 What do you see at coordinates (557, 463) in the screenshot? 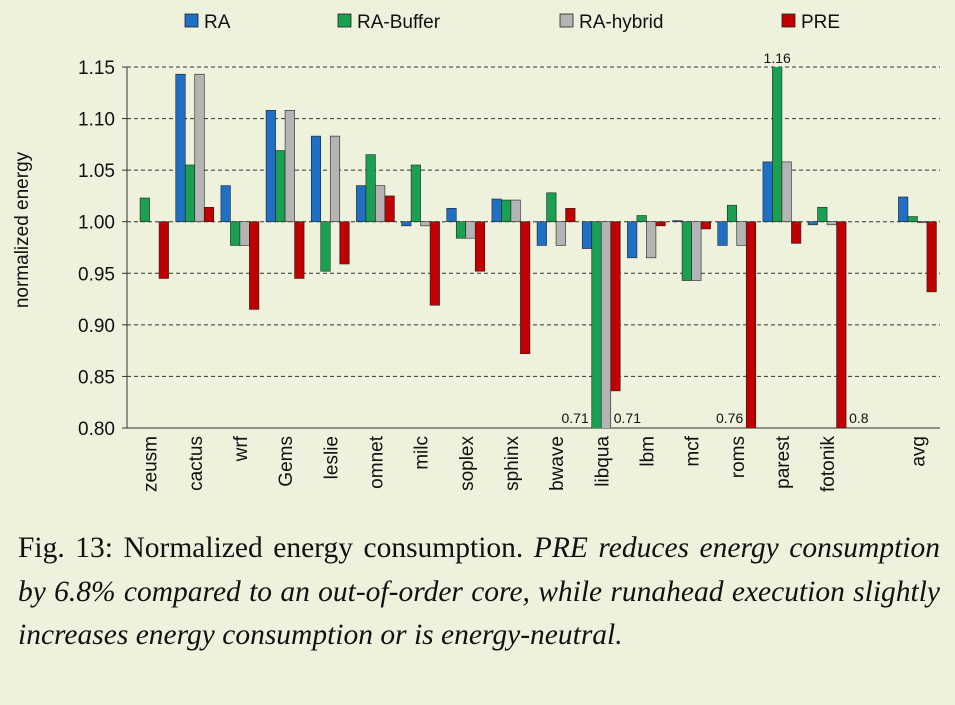
I see `x-tick-label: bwave` at bounding box center [557, 463].